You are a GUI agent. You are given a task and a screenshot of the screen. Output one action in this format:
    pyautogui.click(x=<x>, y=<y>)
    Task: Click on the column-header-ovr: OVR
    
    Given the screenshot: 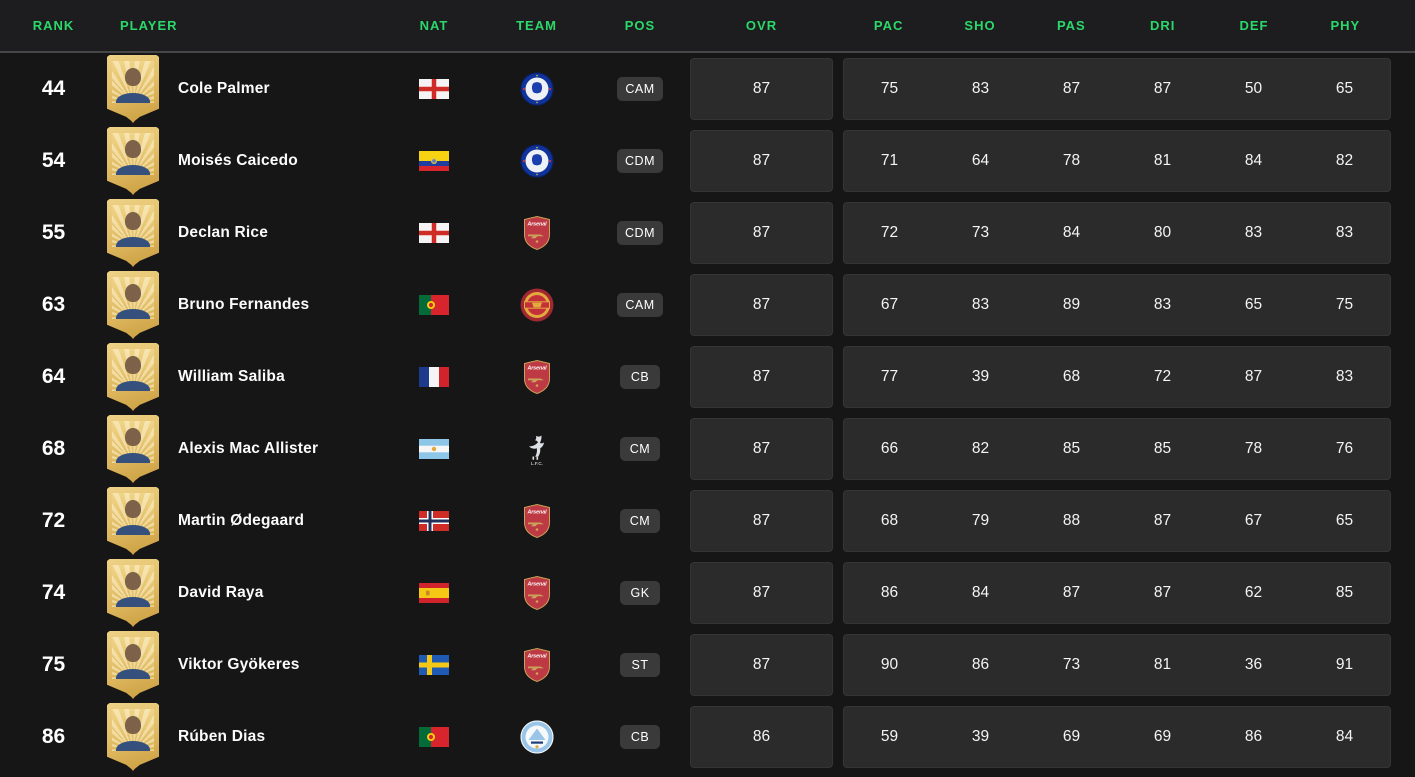 What is the action you would take?
    pyautogui.click(x=761, y=25)
    